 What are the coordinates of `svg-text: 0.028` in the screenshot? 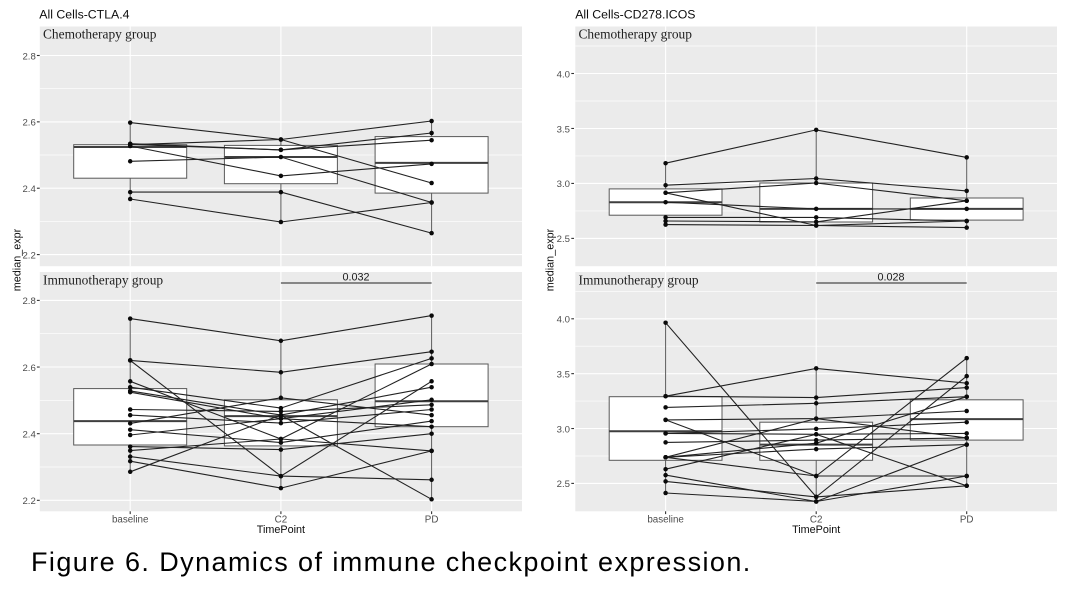 It's located at (890, 278).